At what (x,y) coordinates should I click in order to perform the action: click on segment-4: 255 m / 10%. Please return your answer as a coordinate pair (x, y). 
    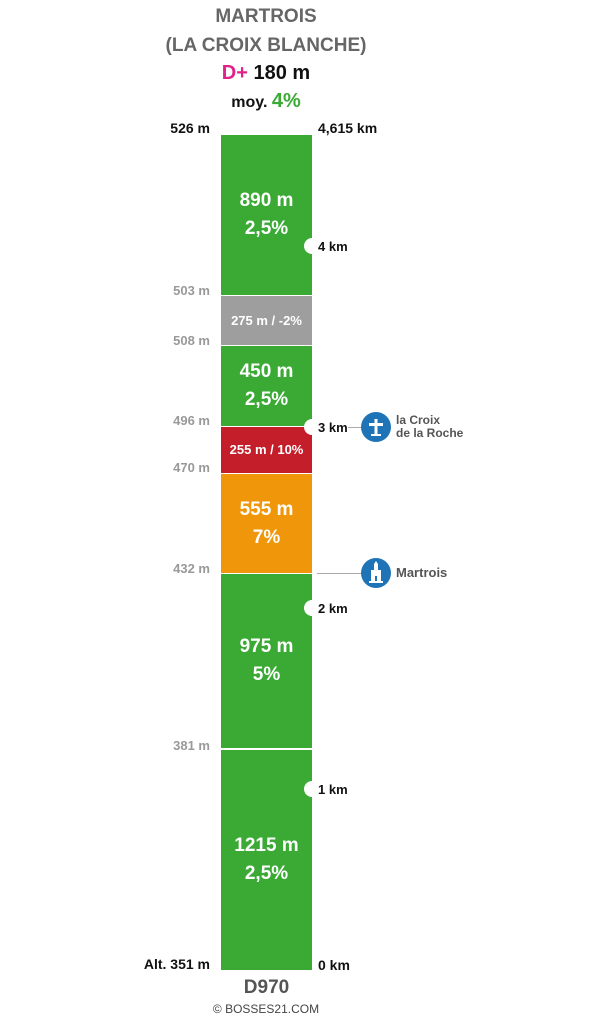
    Looking at the image, I should click on (266, 450).